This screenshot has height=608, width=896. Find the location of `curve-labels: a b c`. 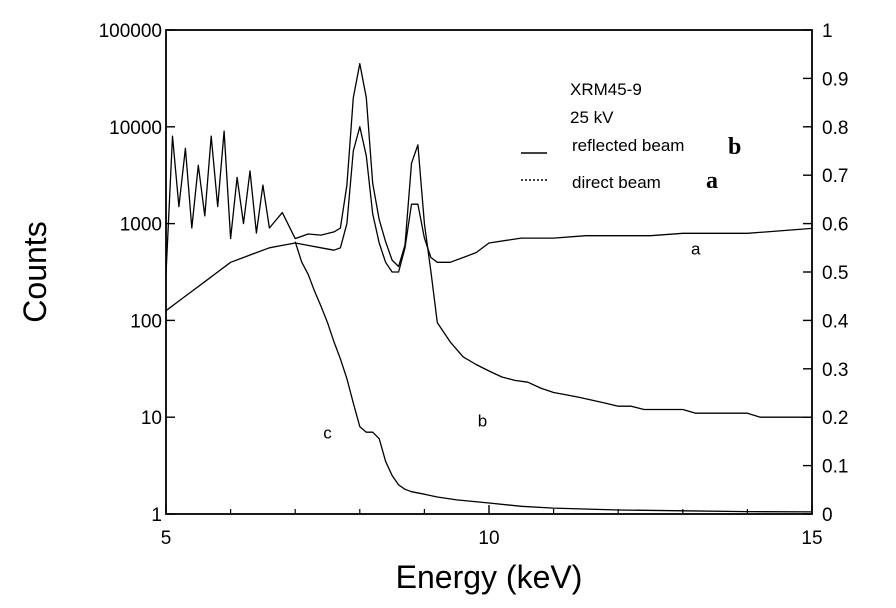

curve-labels: a b c is located at coordinates (512, 340).